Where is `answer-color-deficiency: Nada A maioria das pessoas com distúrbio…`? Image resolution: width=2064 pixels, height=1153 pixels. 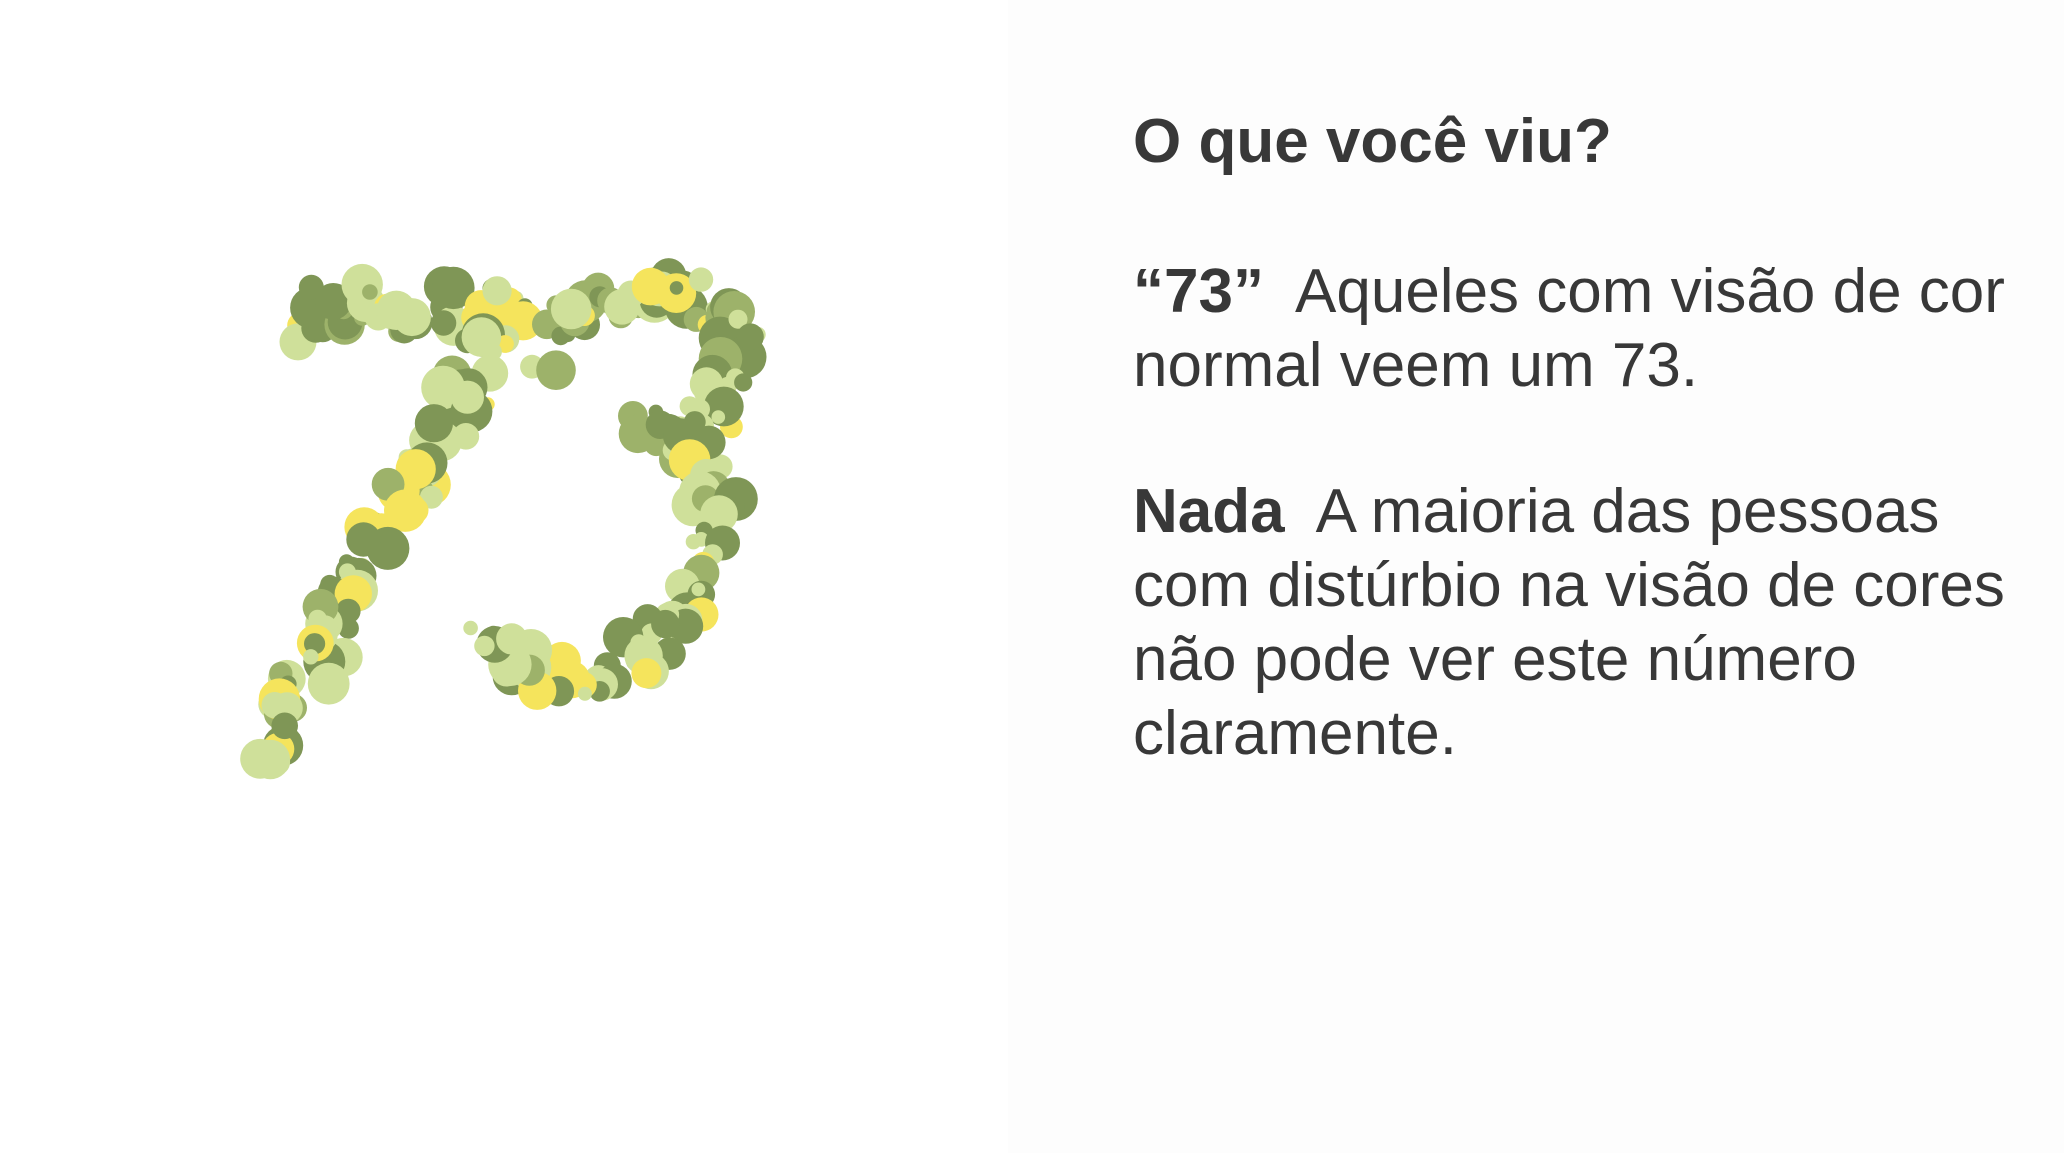
answer-color-deficiency: Nada A maioria das pessoas com distúrbio… is located at coordinates (1583, 623).